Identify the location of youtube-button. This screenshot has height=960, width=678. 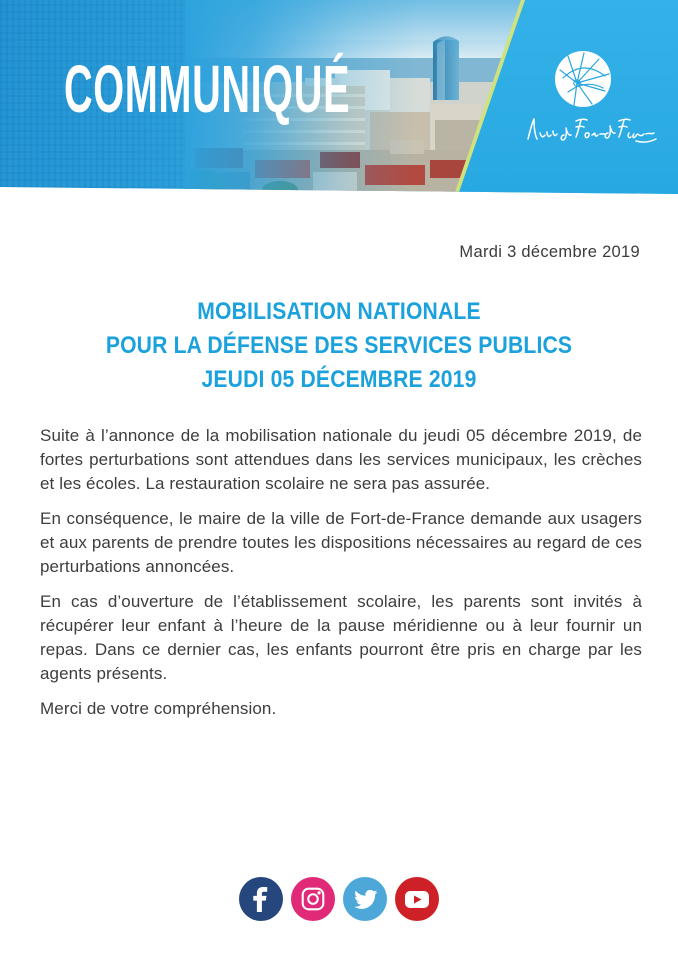
(417, 899).